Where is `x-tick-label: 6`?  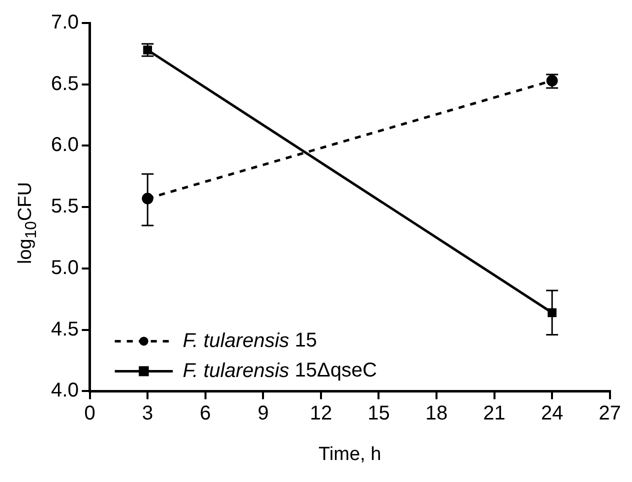 x-tick-label: 6 is located at coordinates (205, 413).